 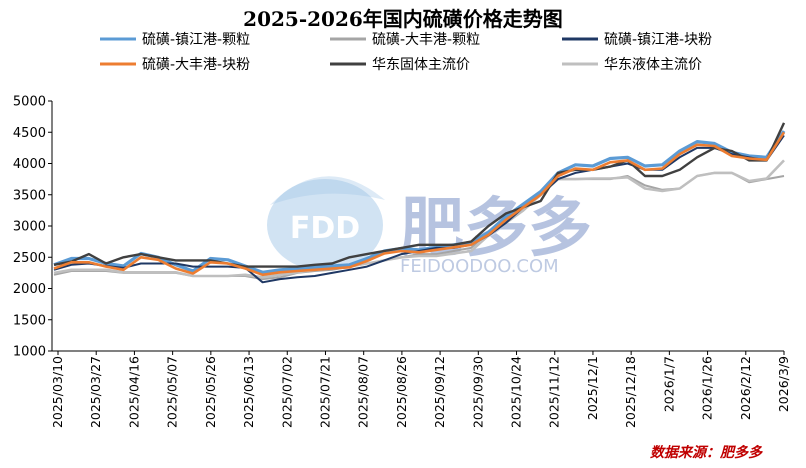 I want to click on y-tick-label: 4000, so click(x=29, y=164).